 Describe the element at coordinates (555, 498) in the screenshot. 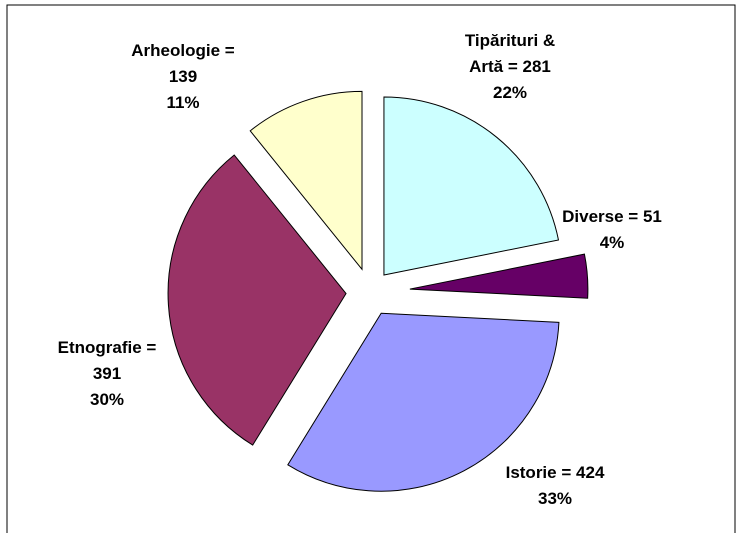

I see `percent-label: 33%` at that location.